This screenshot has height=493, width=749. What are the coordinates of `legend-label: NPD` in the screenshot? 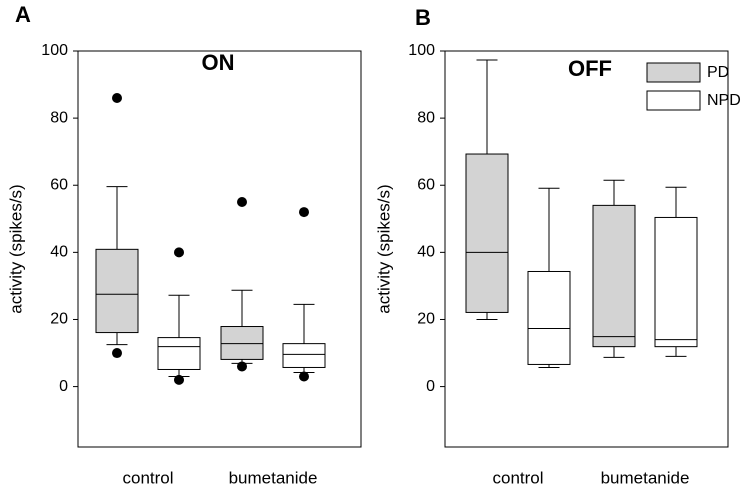 It's located at (724, 100).